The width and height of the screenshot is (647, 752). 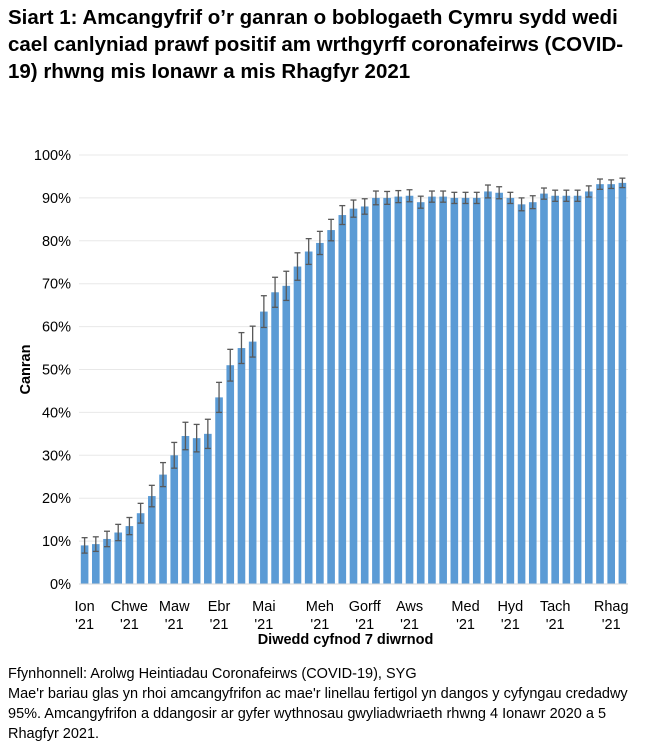 I want to click on y-tick-label: 80%, so click(x=56, y=242).